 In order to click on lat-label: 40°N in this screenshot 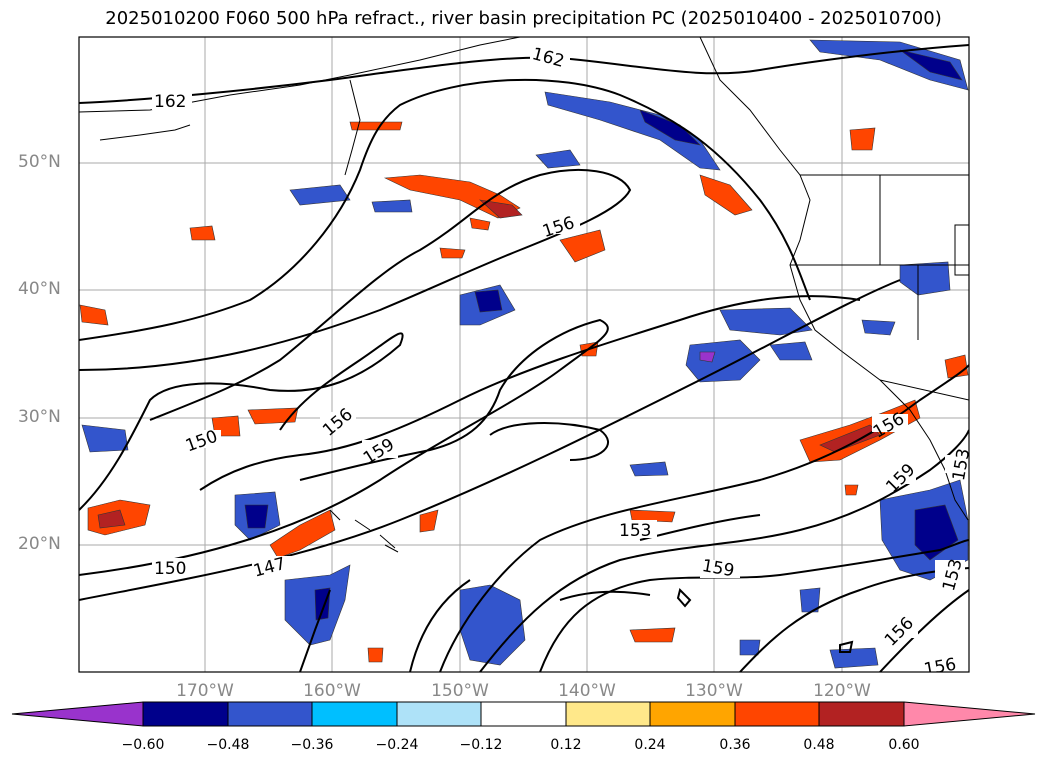, I will do `click(39, 289)`.